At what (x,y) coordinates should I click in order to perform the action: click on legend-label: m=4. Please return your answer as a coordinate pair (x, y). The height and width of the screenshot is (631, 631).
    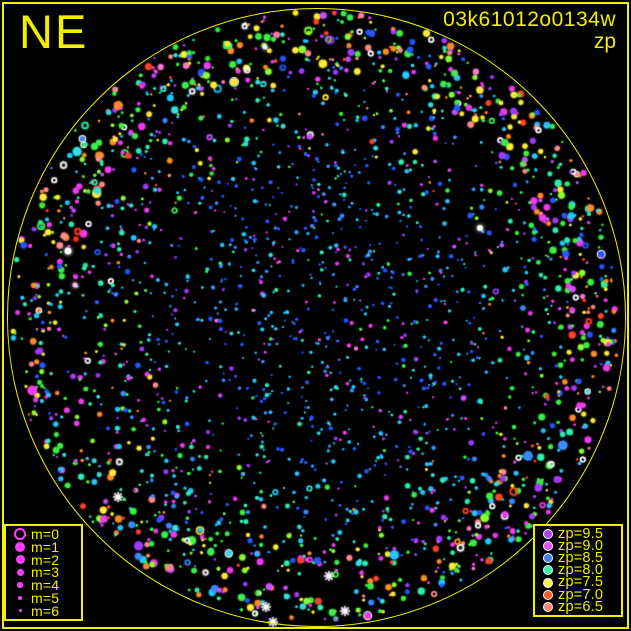
    Looking at the image, I should click on (45, 585).